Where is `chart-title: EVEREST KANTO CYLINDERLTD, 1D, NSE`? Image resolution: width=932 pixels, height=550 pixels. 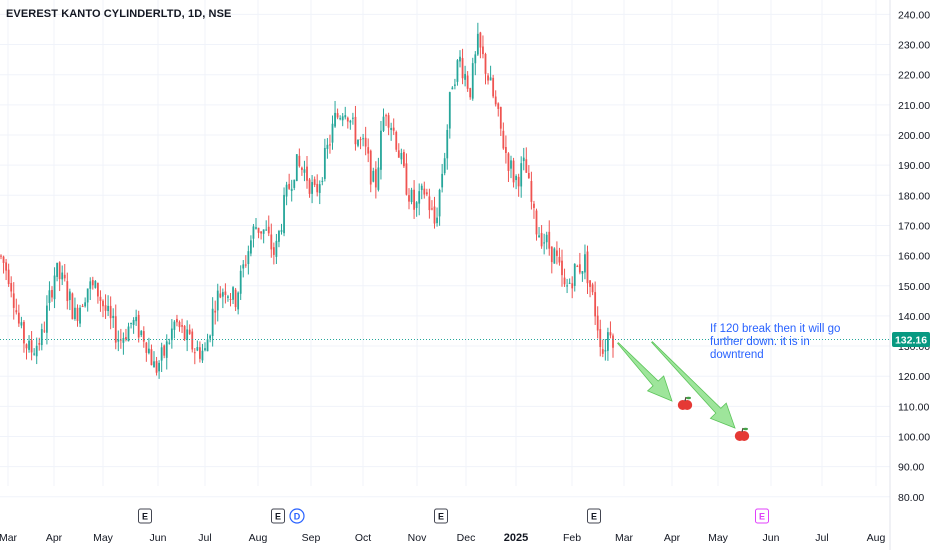
chart-title: EVEREST KANTO CYLINDERLTD, 1D, NSE is located at coordinates (119, 14).